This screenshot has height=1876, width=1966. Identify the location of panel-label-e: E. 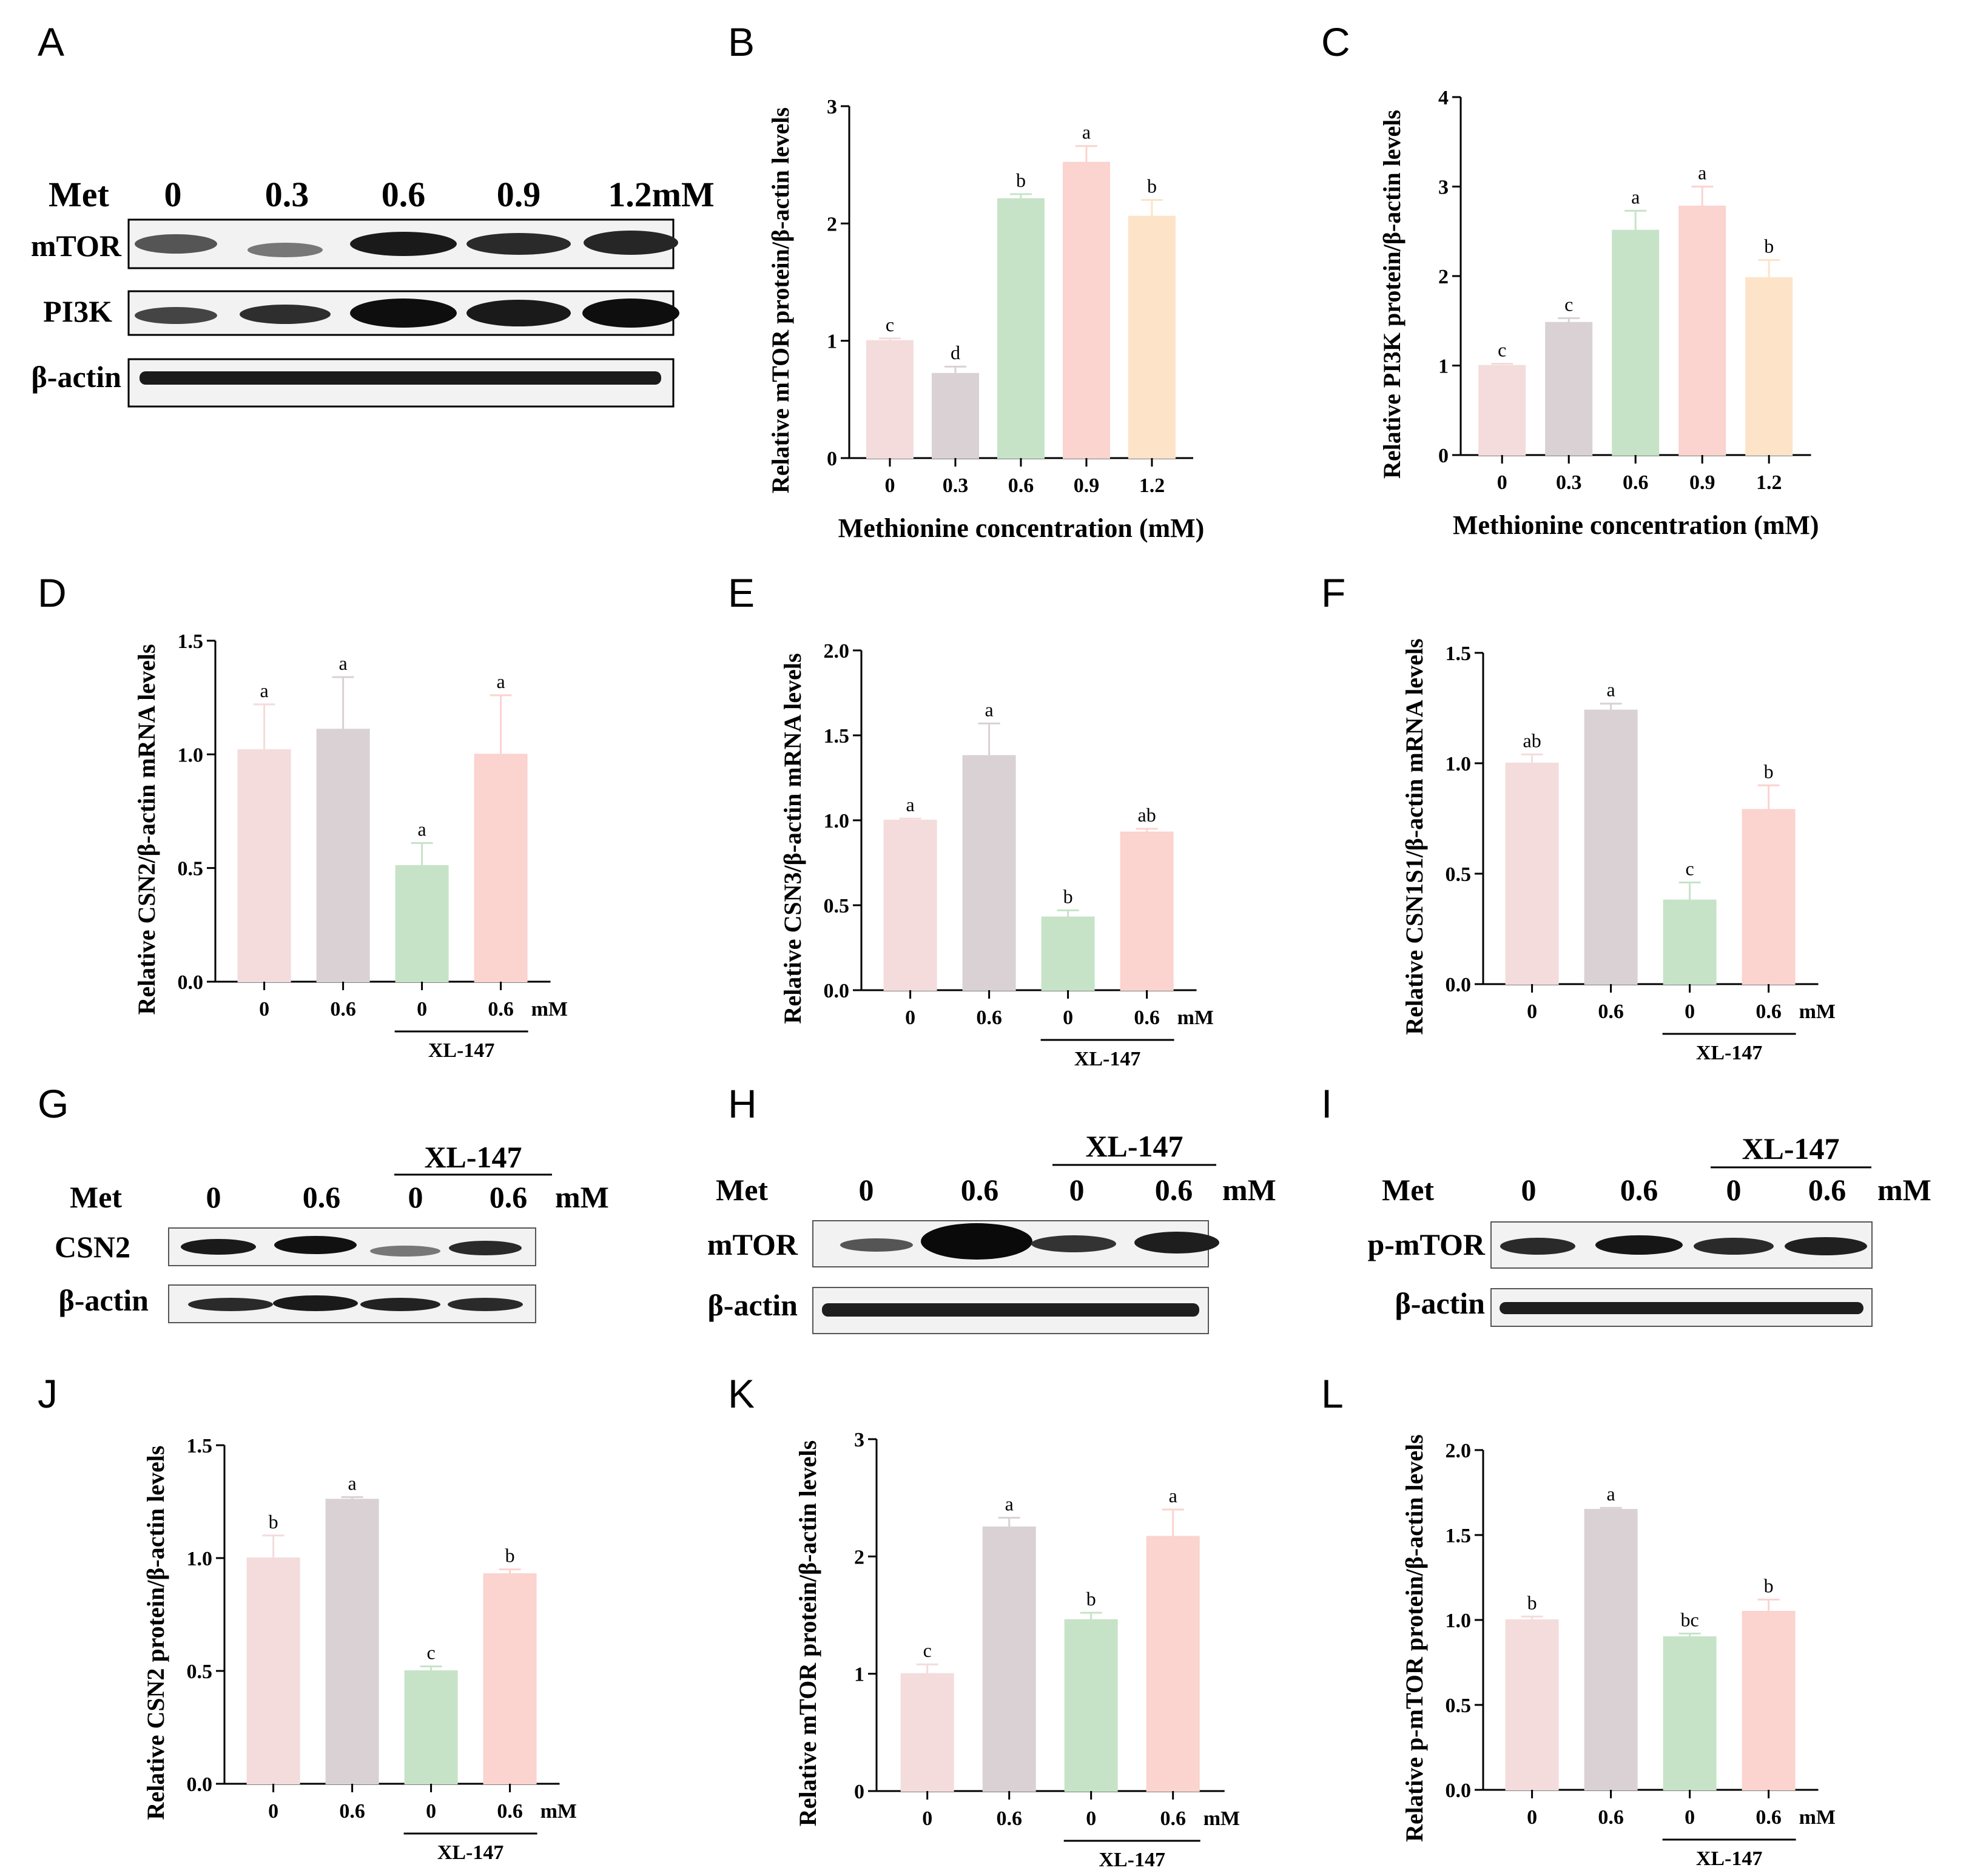
(741, 592).